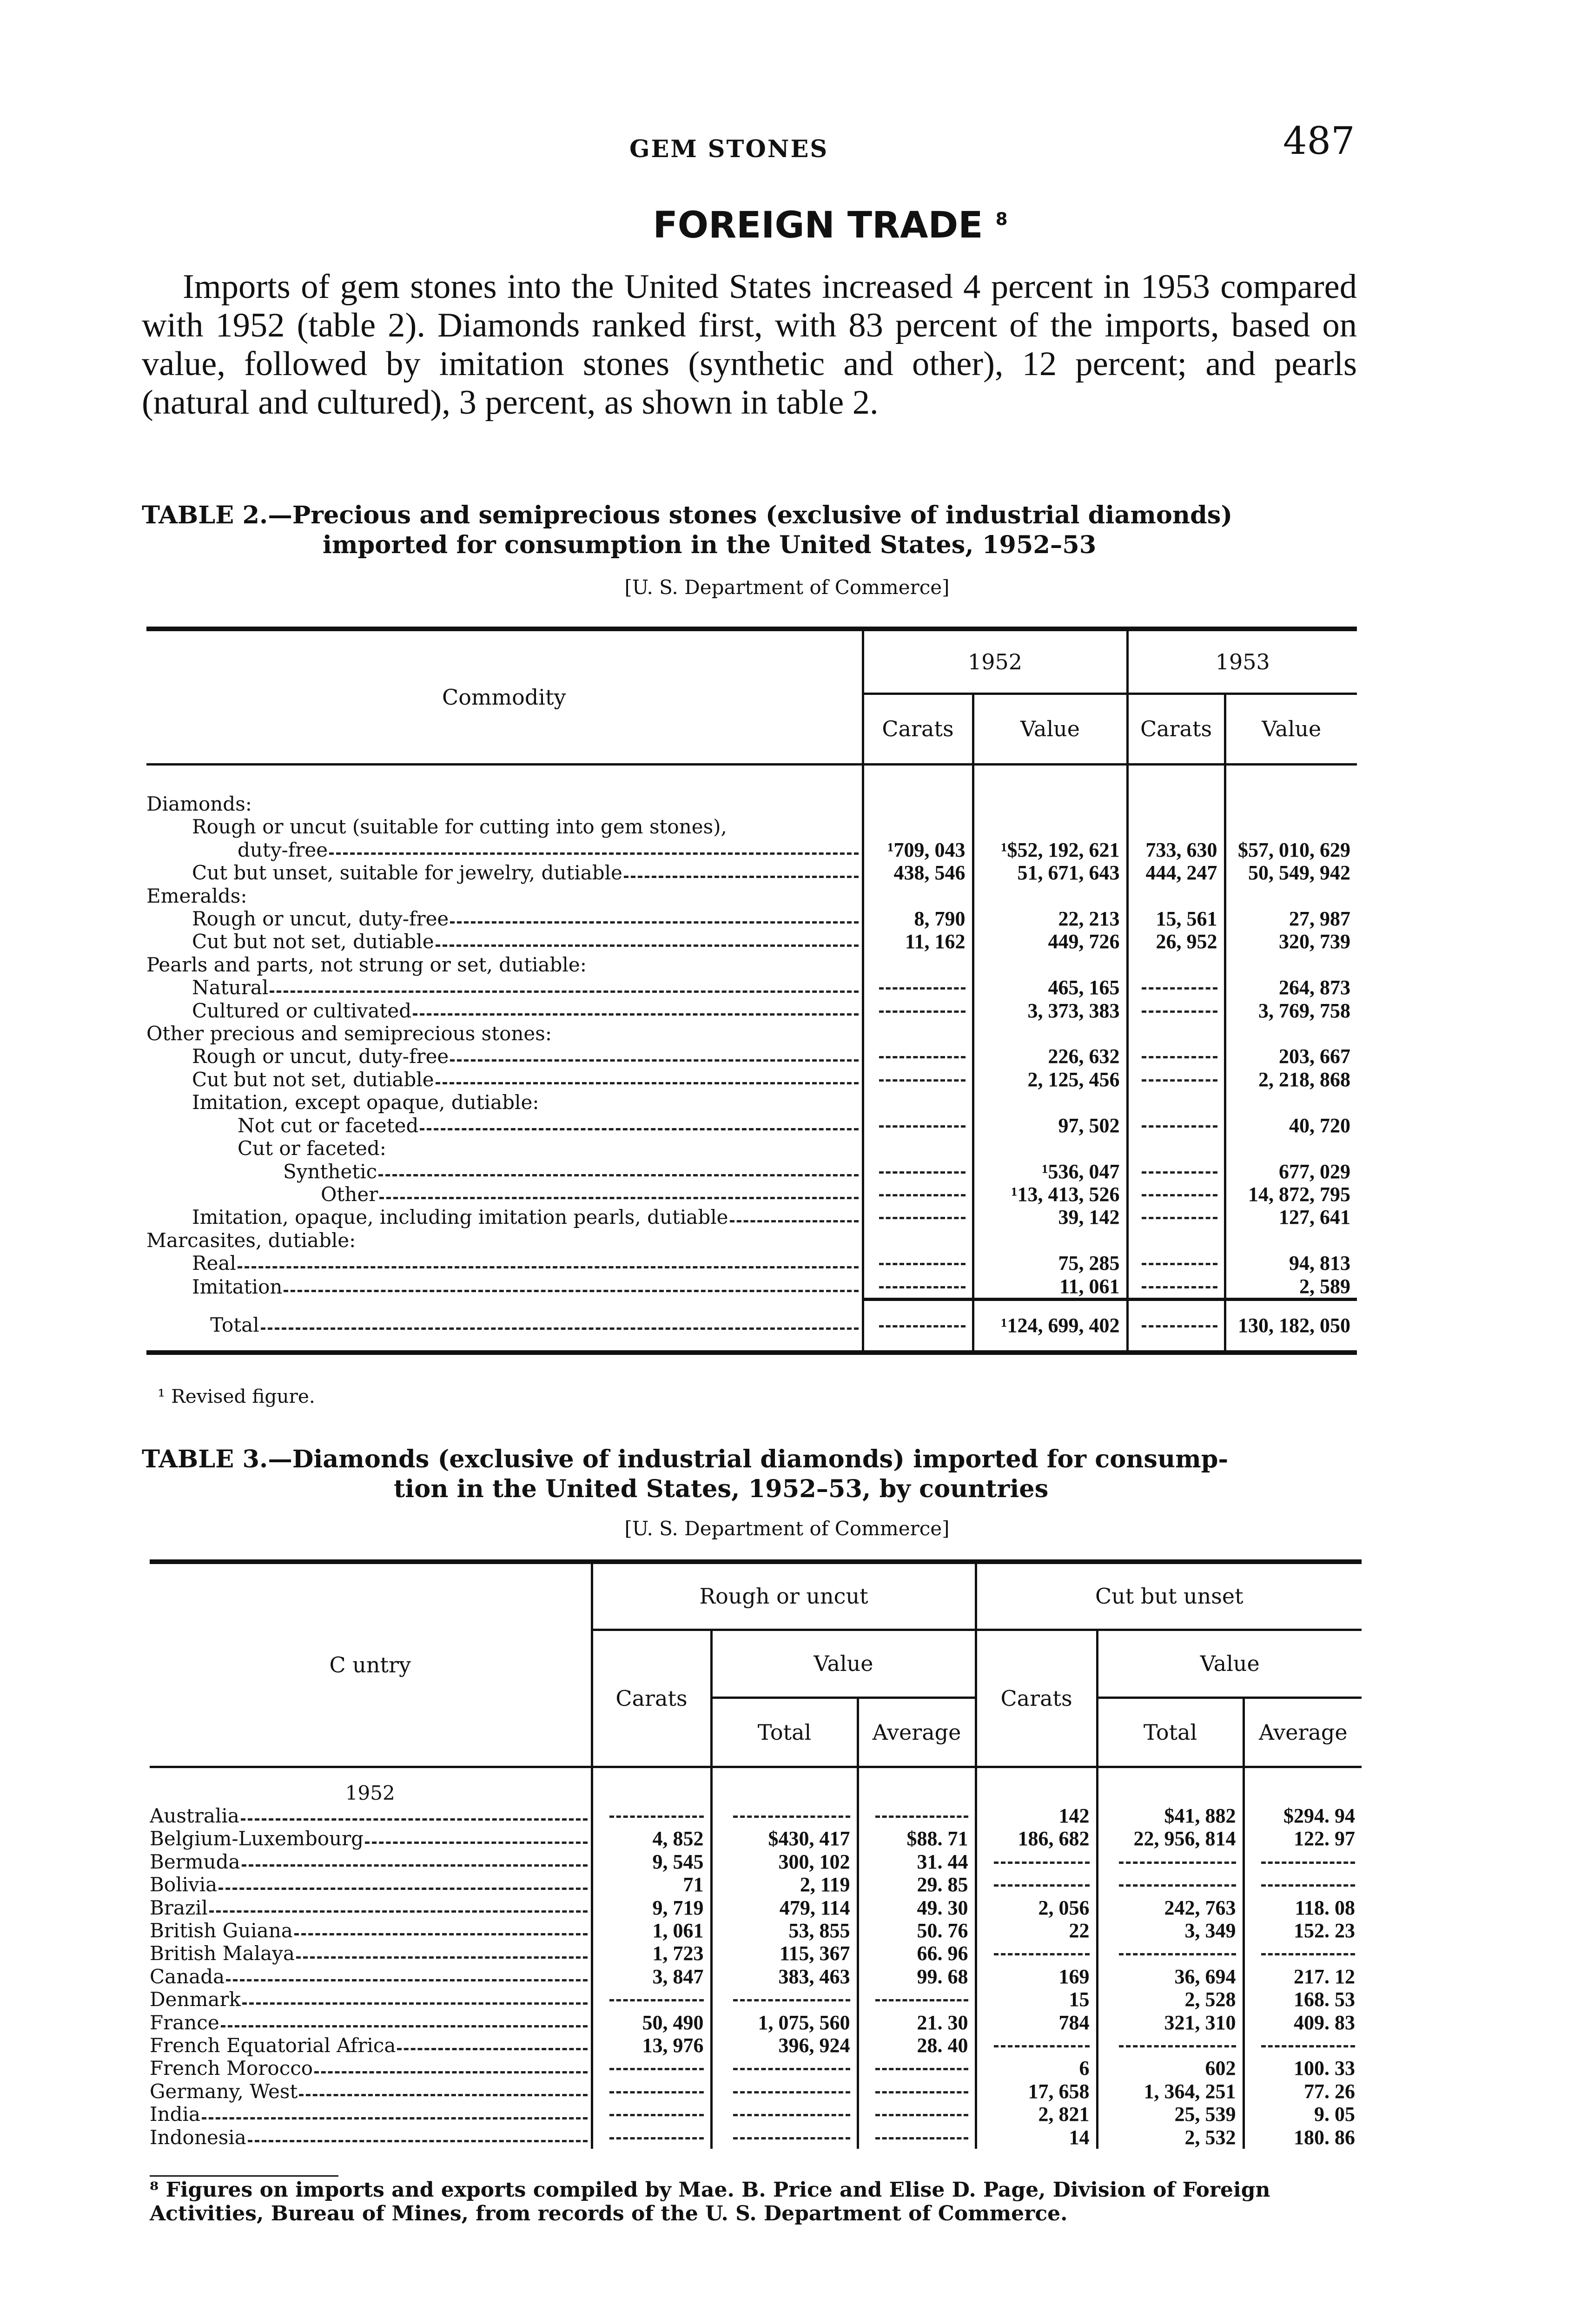  What do you see at coordinates (1050, 1011) in the screenshot?
I see `value-cell: 3, 373, 383` at bounding box center [1050, 1011].